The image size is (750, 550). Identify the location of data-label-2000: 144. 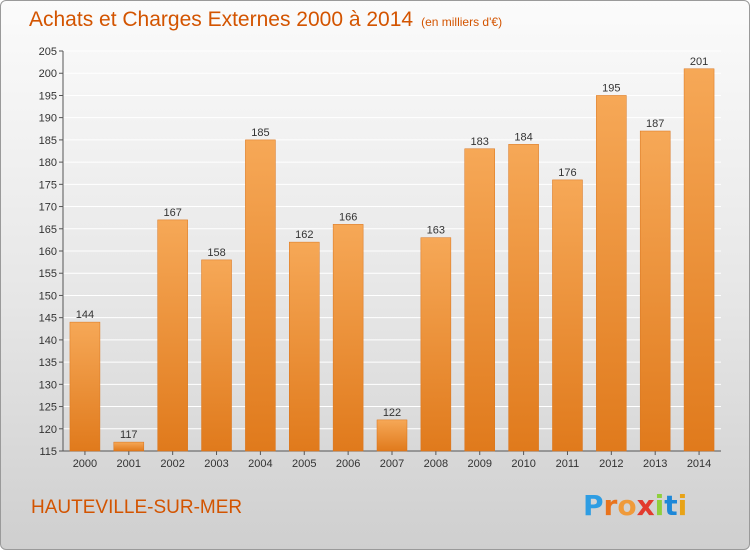
(85, 315).